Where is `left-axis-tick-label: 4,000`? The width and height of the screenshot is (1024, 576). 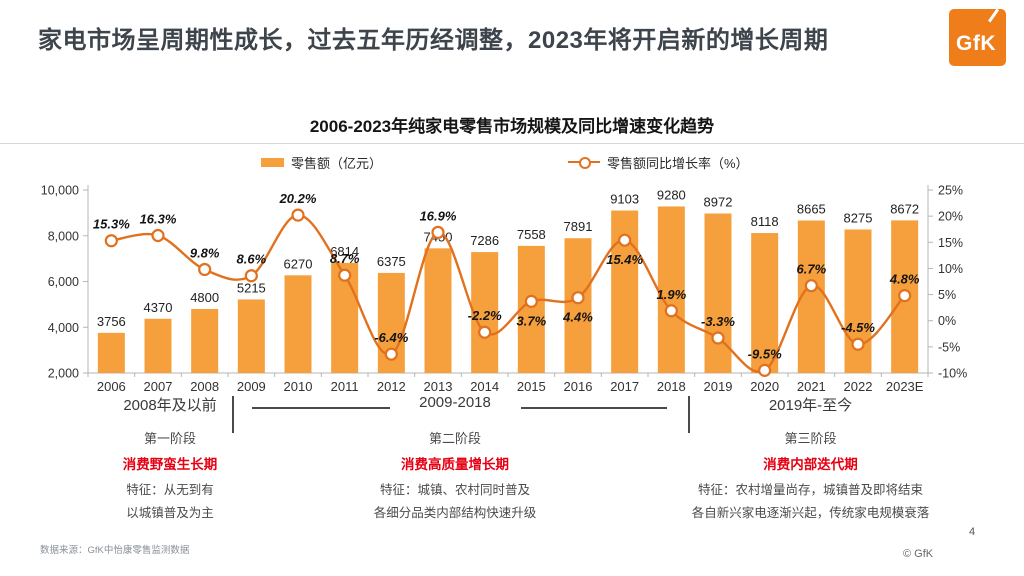
left-axis-tick-label: 4,000 is located at coordinates (63, 328).